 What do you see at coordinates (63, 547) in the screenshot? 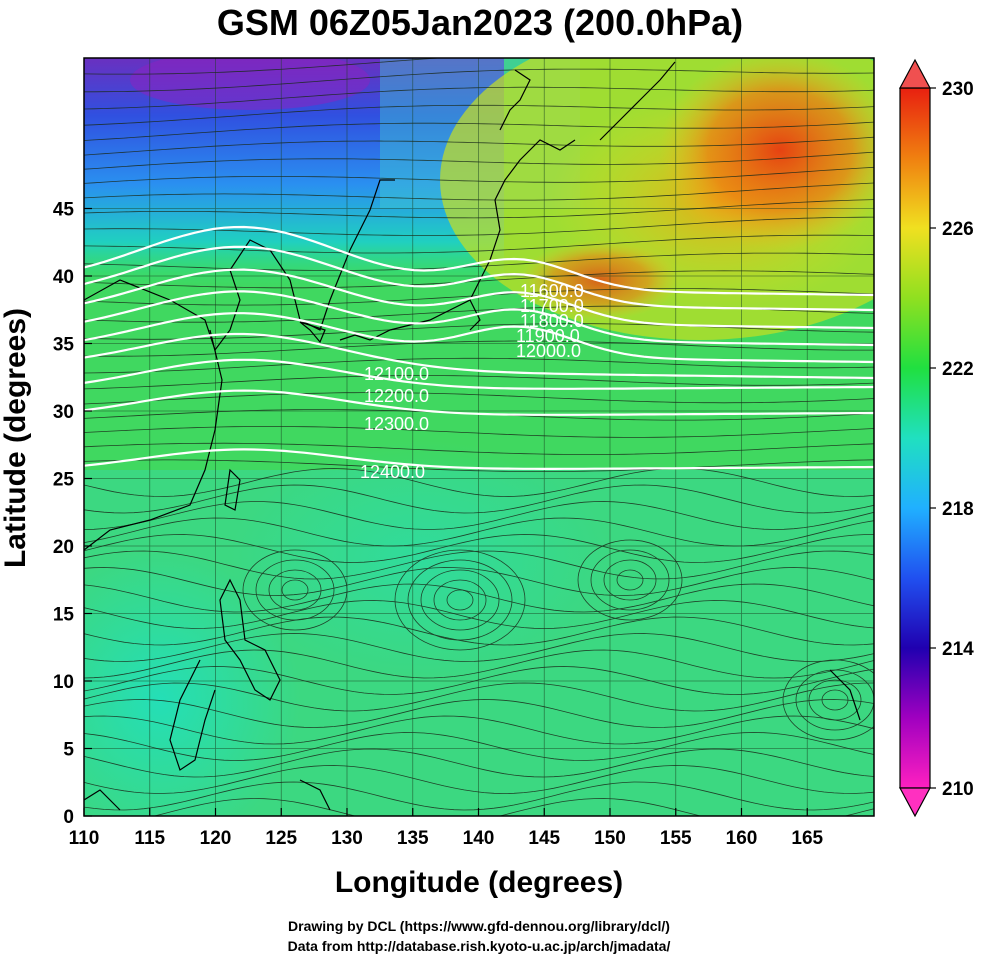
I see `y-tick-label: 20` at bounding box center [63, 547].